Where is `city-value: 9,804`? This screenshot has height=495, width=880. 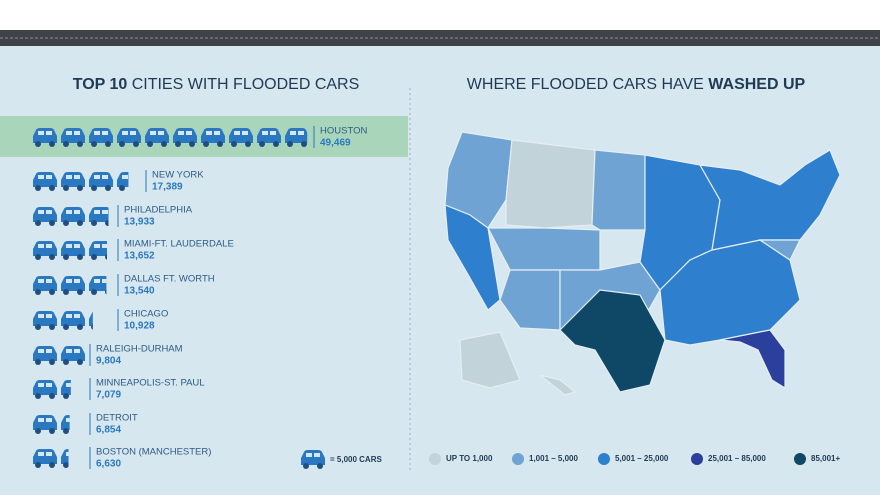
city-value: 9,804 is located at coordinates (108, 361).